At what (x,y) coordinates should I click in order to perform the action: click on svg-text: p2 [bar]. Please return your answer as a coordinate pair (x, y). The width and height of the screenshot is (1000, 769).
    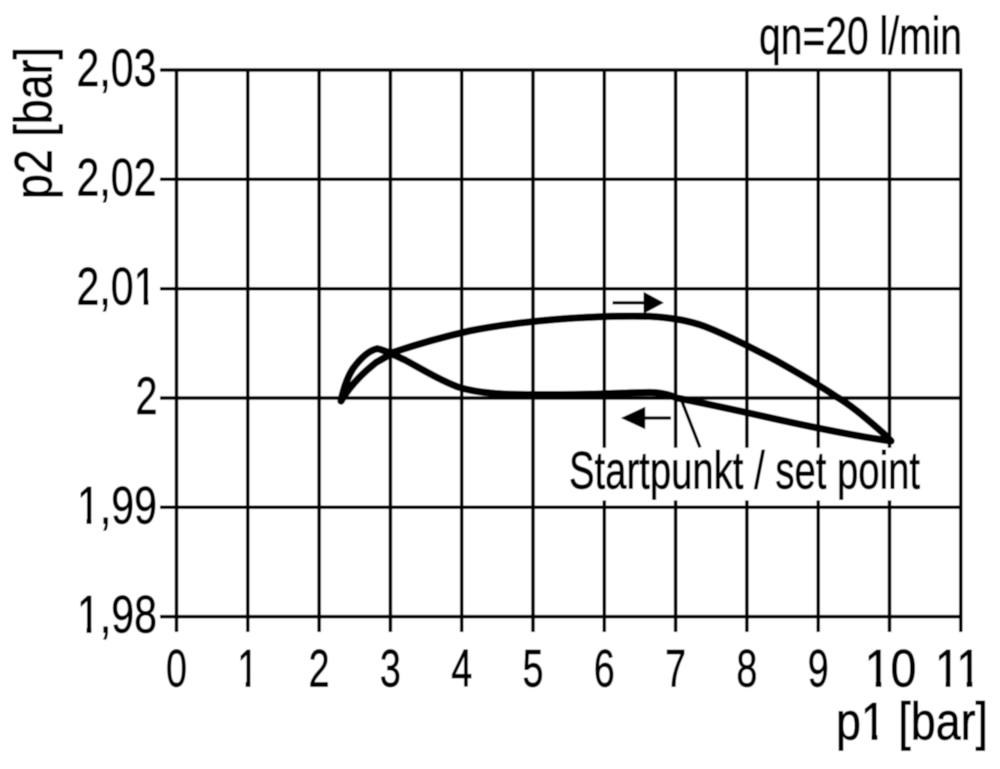
    Looking at the image, I should click on (34, 123).